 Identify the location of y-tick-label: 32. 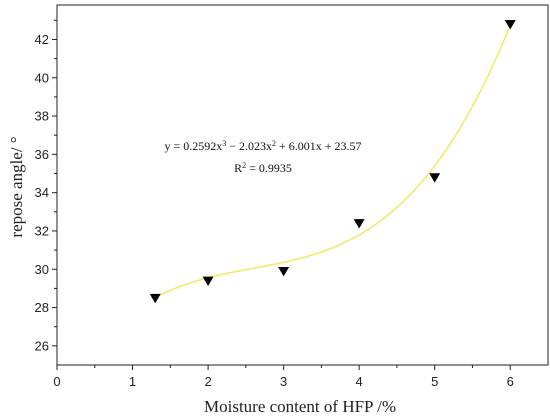
(42, 230).